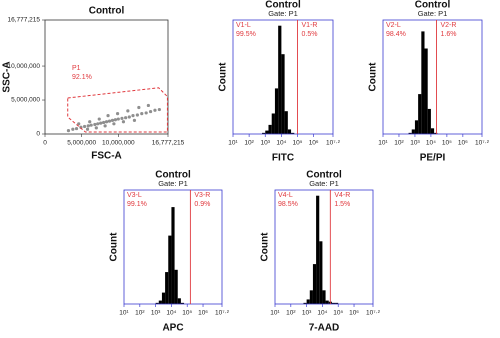  What do you see at coordinates (81, 143) in the screenshot?
I see `x-tick-label: 5,000,000` at bounding box center [81, 143].